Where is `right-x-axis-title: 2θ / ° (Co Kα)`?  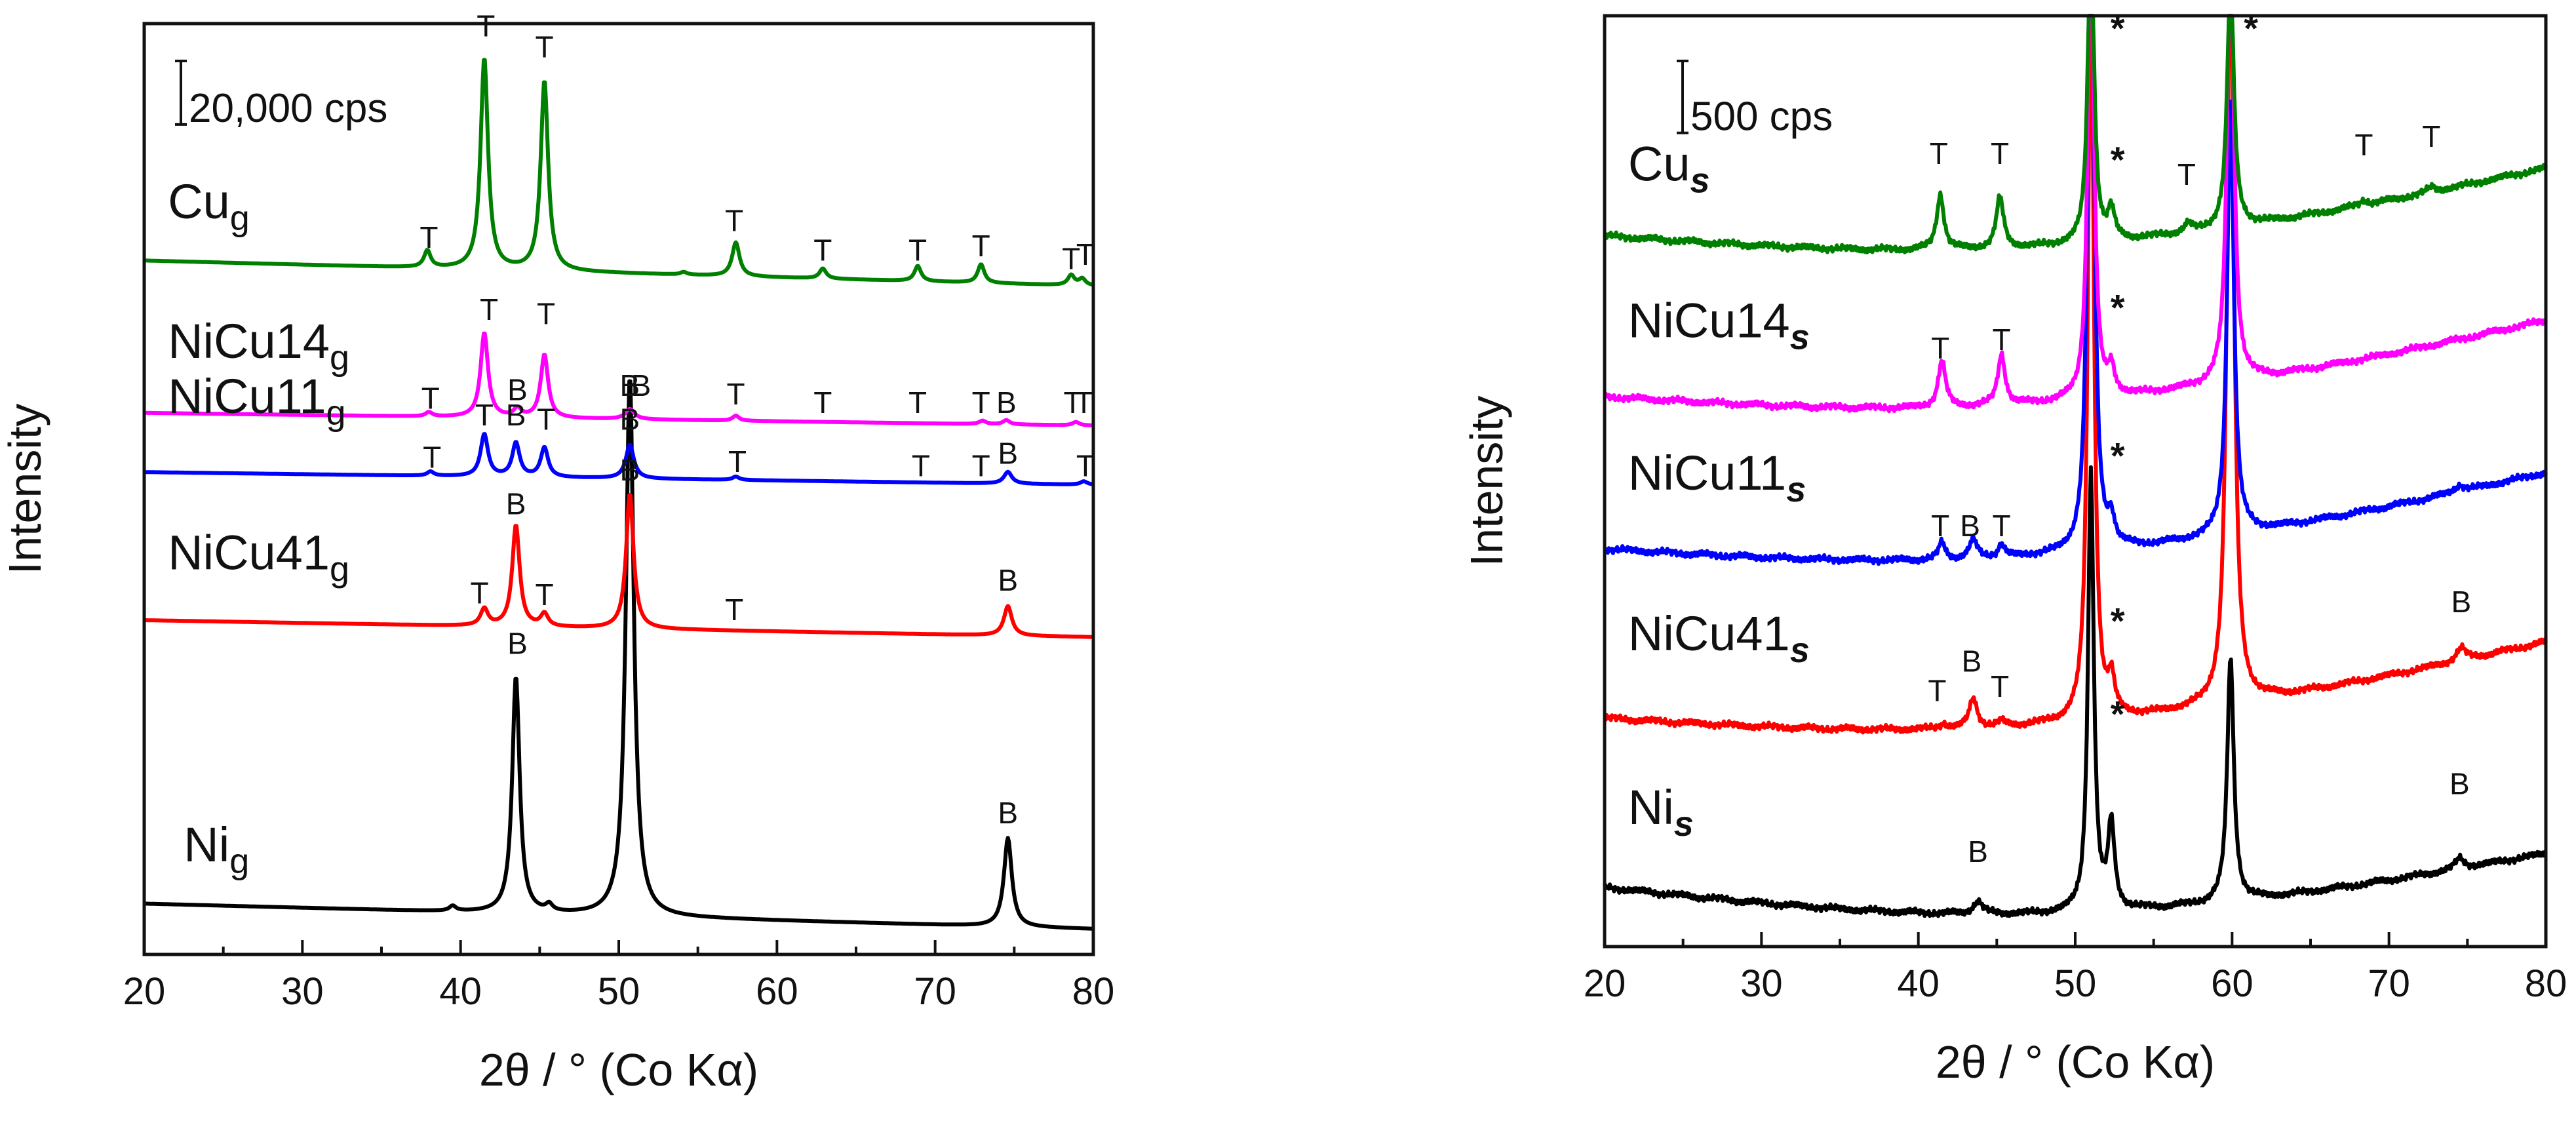 right-x-axis-title: 2θ / ° (Co Kα) is located at coordinates (2075, 1062).